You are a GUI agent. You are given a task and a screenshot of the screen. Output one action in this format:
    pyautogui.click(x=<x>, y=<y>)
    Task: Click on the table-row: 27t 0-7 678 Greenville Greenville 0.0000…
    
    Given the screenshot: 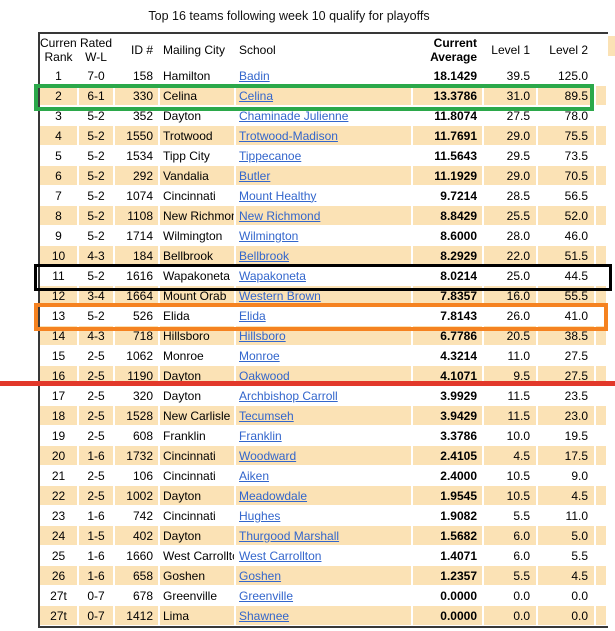 What is the action you would take?
    pyautogui.click(x=324, y=595)
    